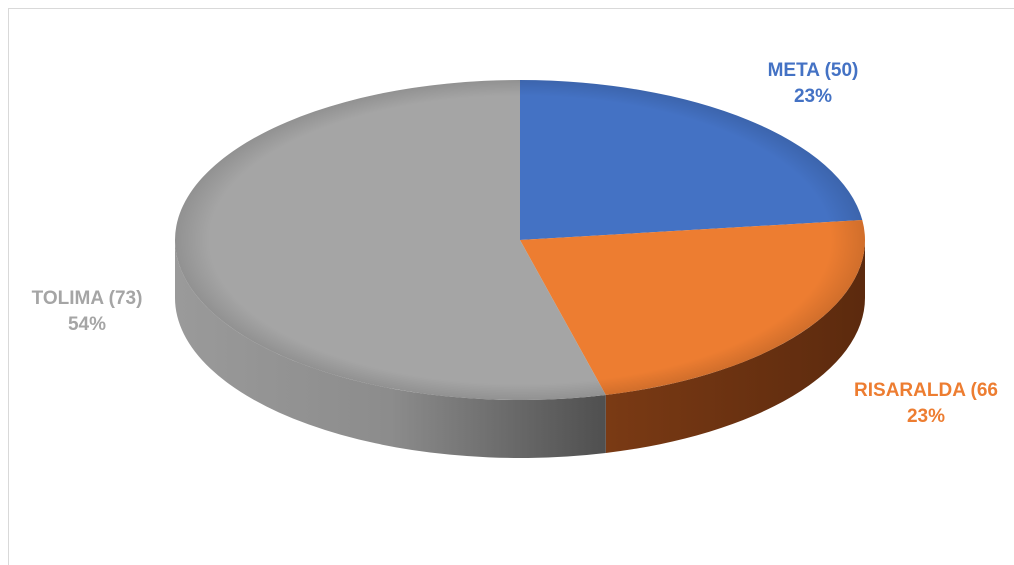  Describe the element at coordinates (813, 84) in the screenshot. I see `data-label-meta: META (50) 23%` at that location.